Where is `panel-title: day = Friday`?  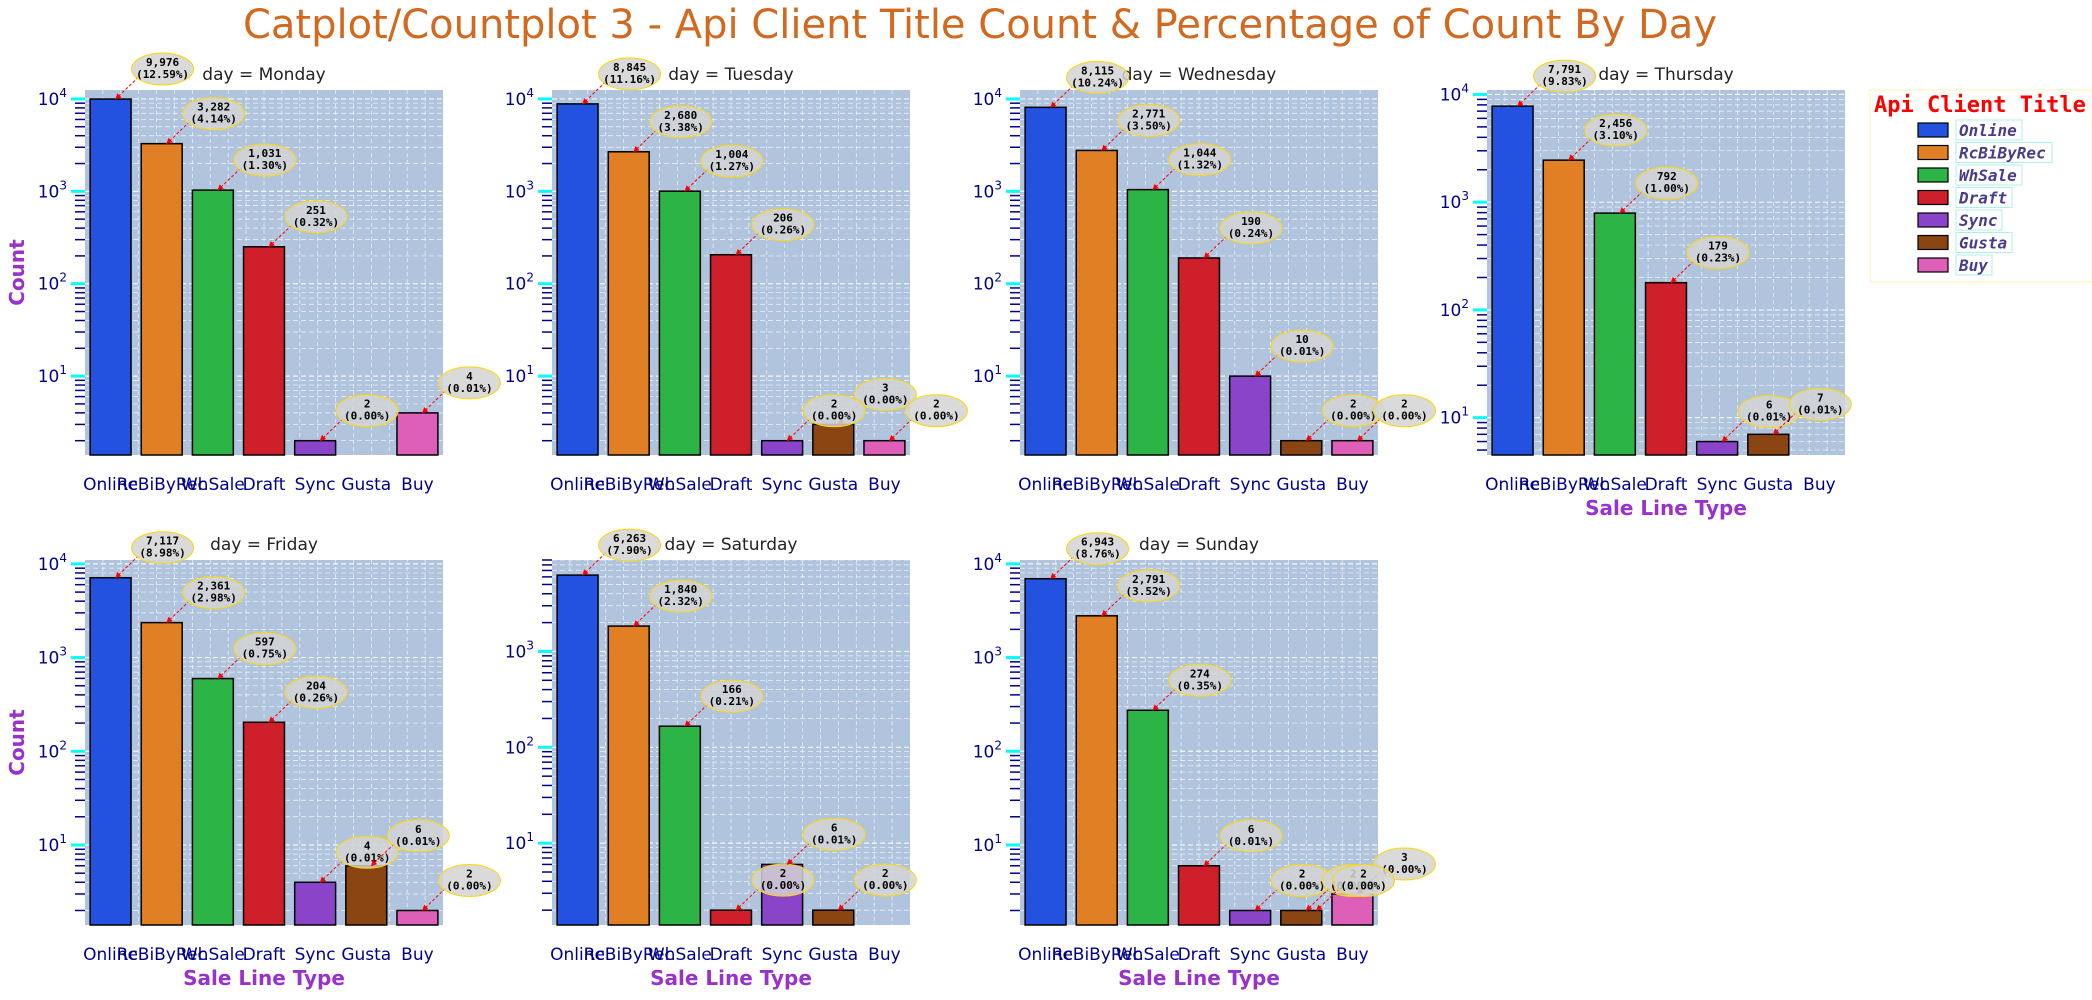 panel-title: day = Friday is located at coordinates (264, 545).